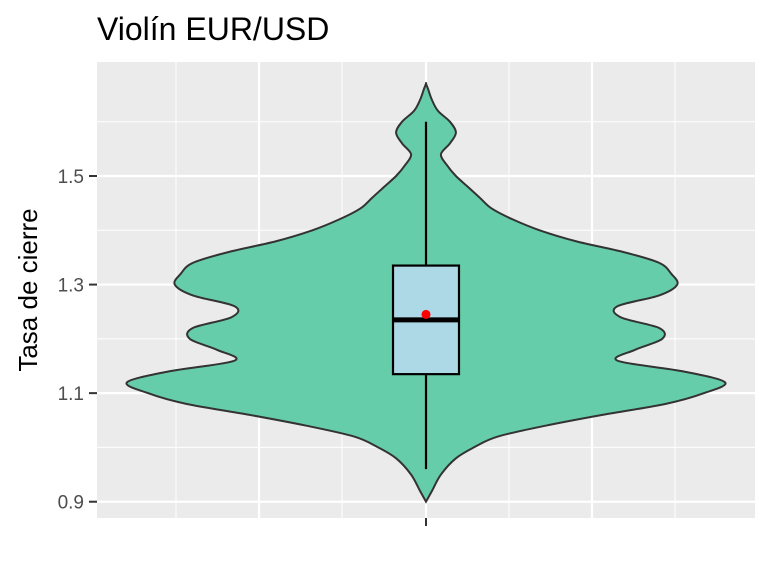  Describe the element at coordinates (28, 289) in the screenshot. I see `y-axis-label: Tasa de cierre` at that location.